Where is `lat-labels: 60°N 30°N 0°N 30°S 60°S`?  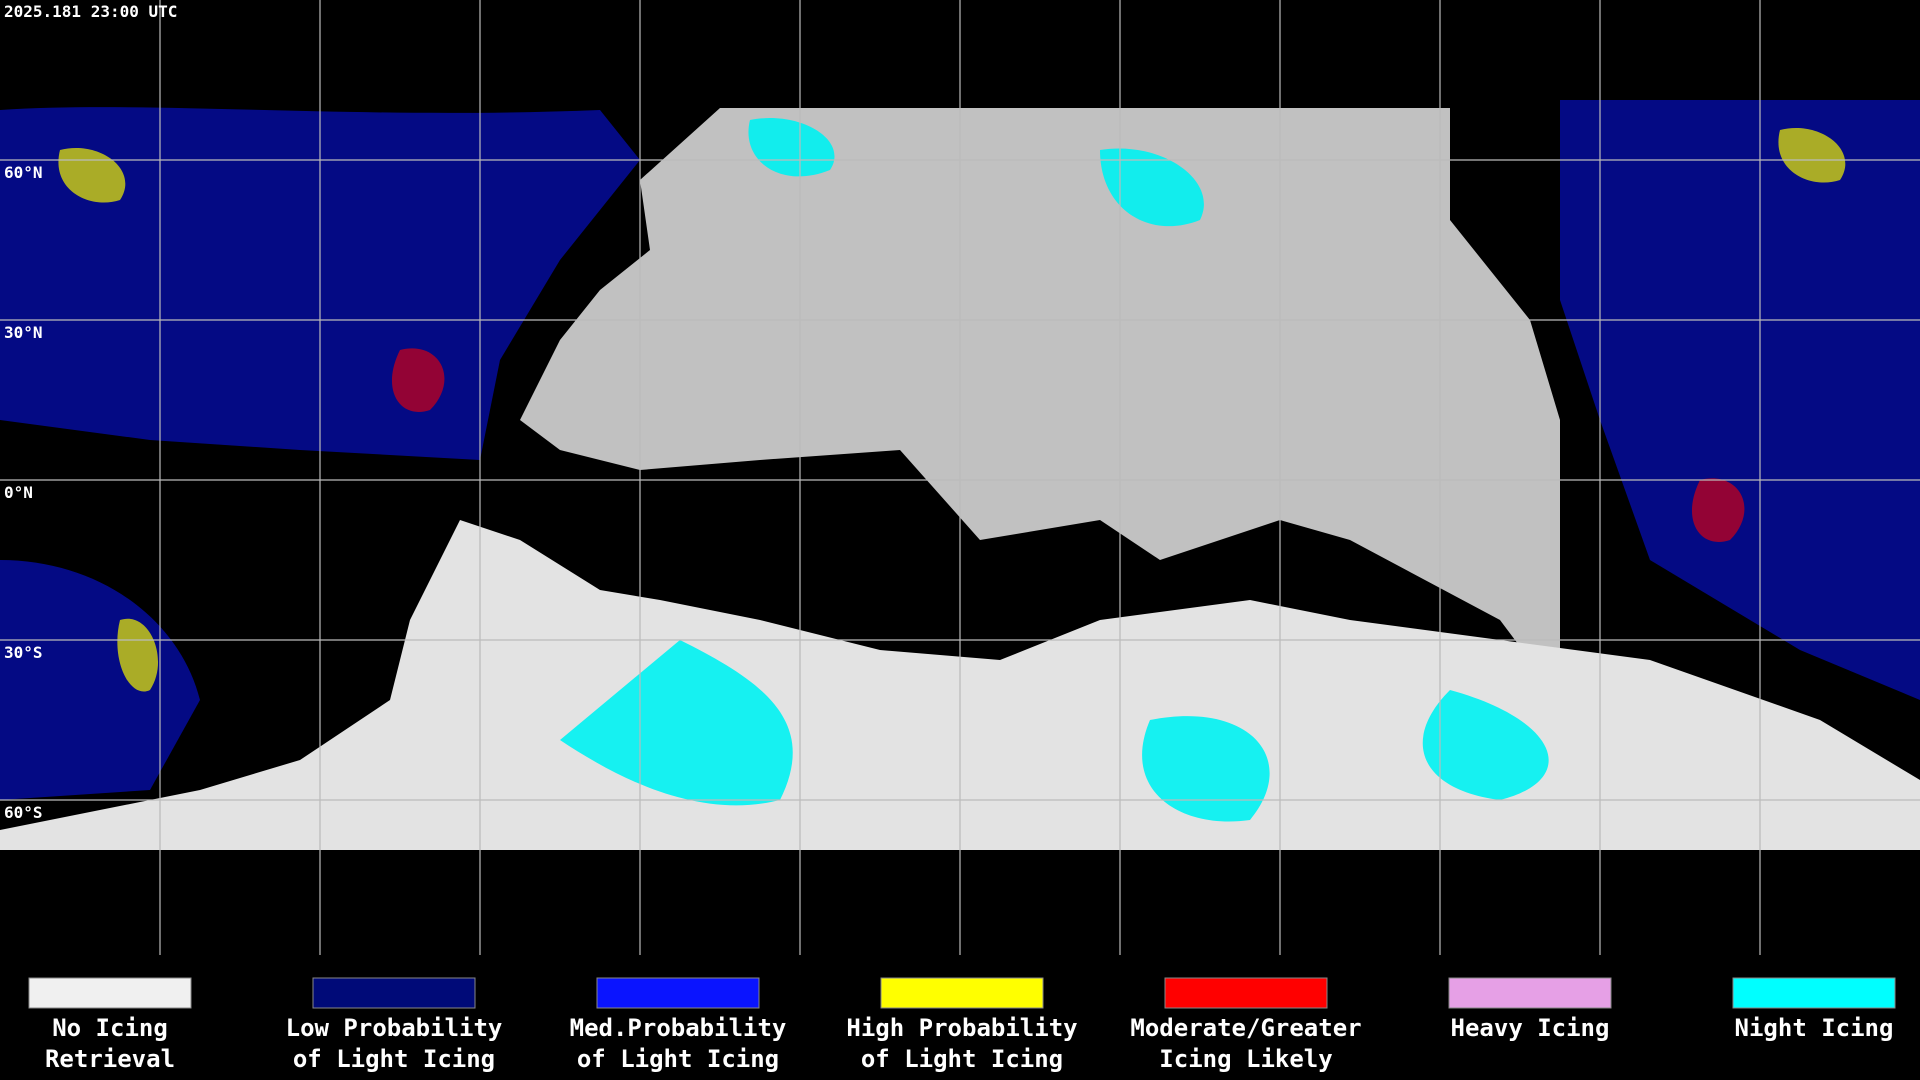 lat-labels: 60°N 30°N 0°N 30°S 60°S is located at coordinates (23, 492).